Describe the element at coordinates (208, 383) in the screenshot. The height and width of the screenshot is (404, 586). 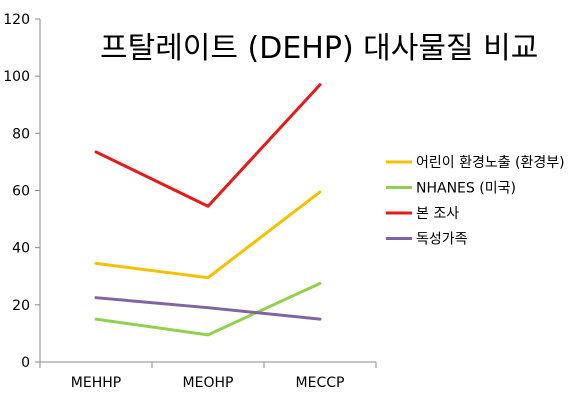
I see `x-category-label: MEOHP` at that location.